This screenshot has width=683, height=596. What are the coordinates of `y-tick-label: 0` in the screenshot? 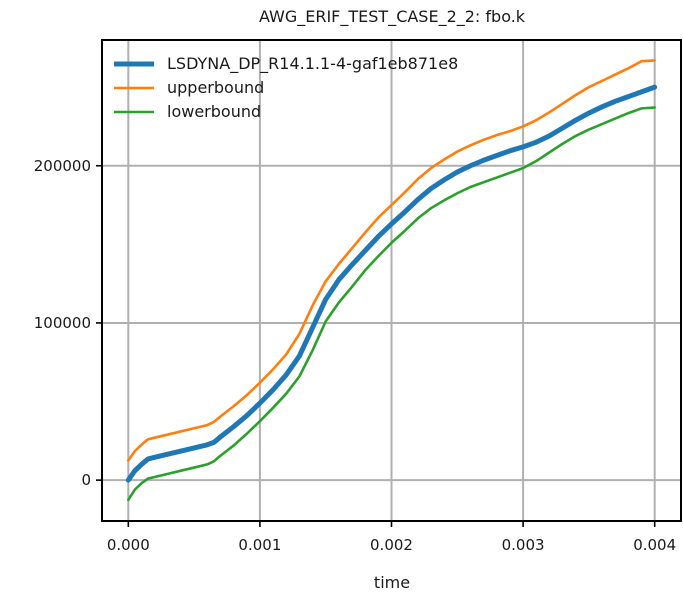 It's located at (86, 480).